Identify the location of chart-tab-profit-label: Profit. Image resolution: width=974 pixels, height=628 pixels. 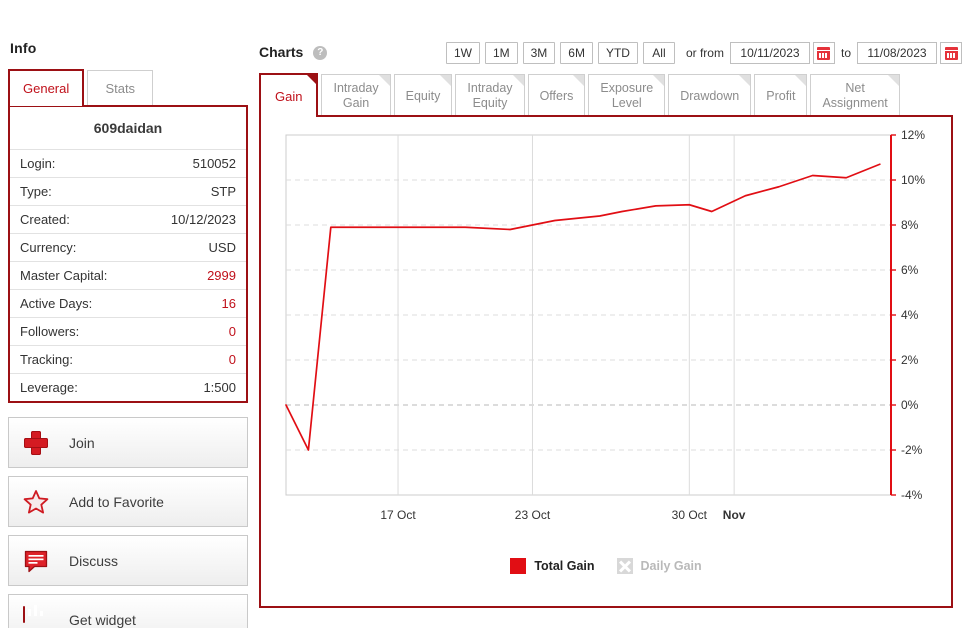
(781, 95).